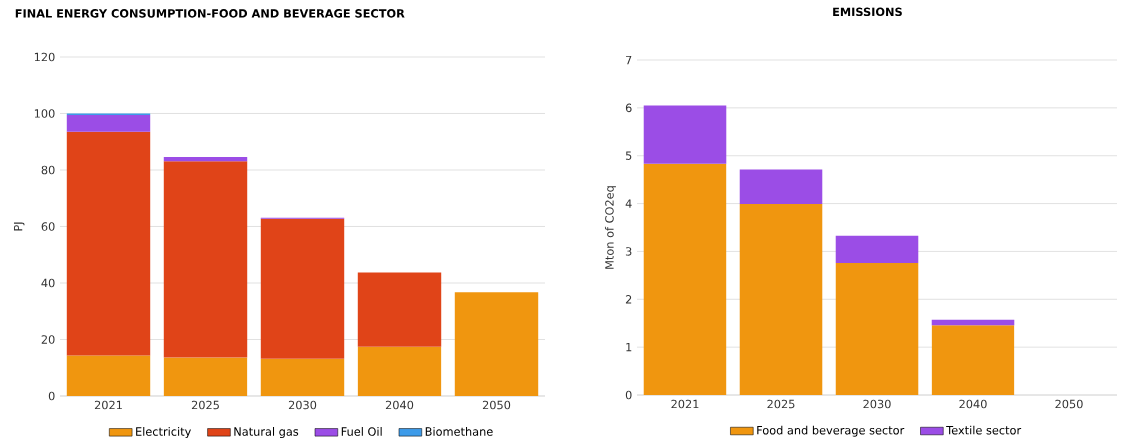  I want to click on legend-label: Electricity, so click(163, 432).